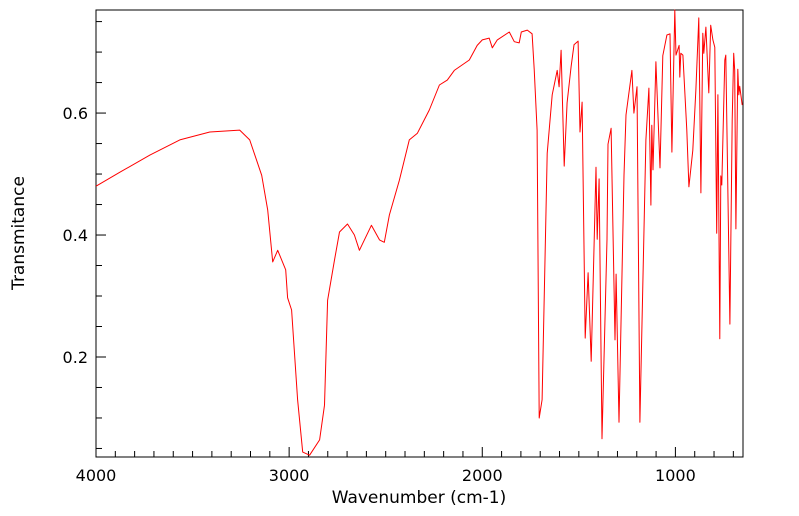 This screenshot has width=799, height=516. Describe the element at coordinates (96, 475) in the screenshot. I see `x-tick-label: 4000` at that location.